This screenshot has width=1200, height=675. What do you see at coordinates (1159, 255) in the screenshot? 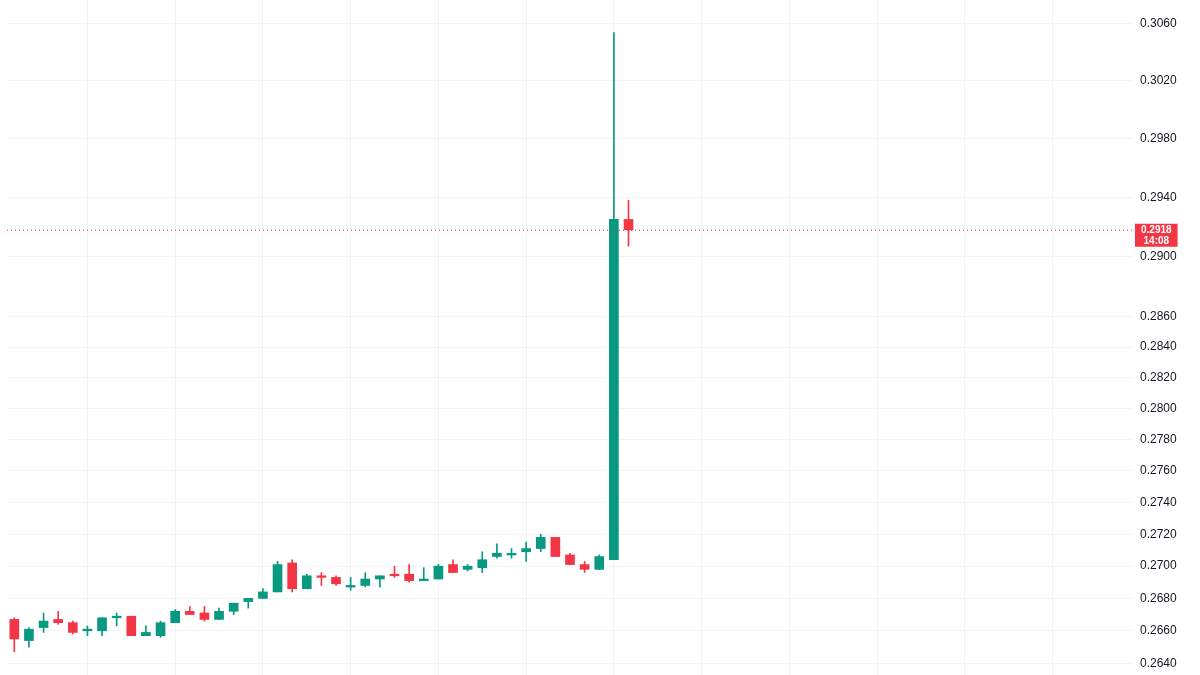
I see `y-tick-label: 0.2900` at bounding box center [1159, 255].